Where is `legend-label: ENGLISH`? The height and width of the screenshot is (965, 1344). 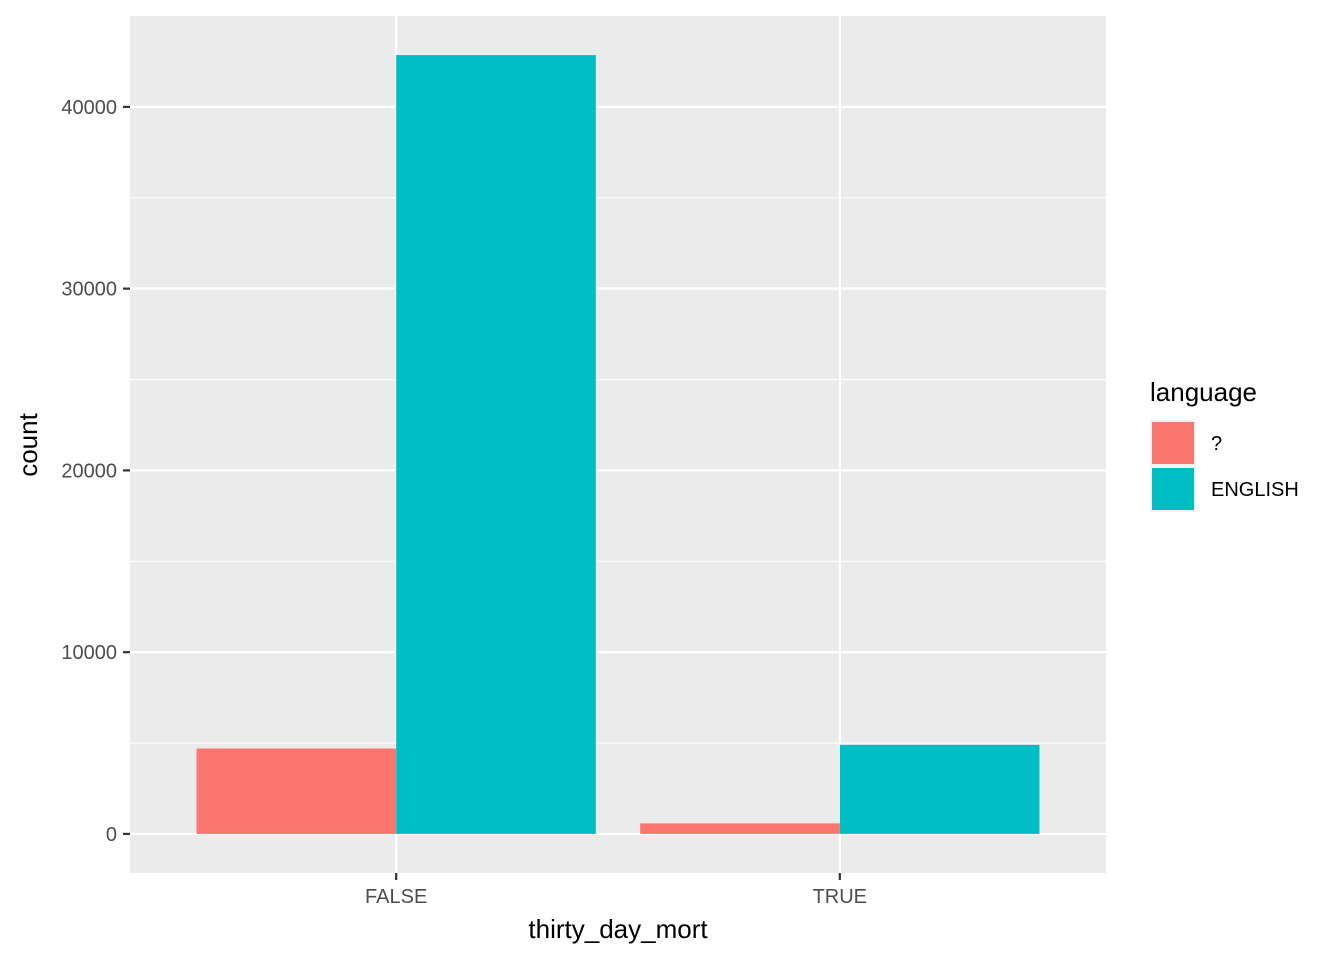 legend-label: ENGLISH is located at coordinates (1255, 490).